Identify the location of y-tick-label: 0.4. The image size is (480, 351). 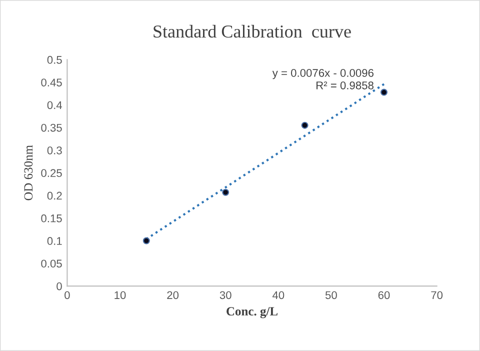
(54, 105).